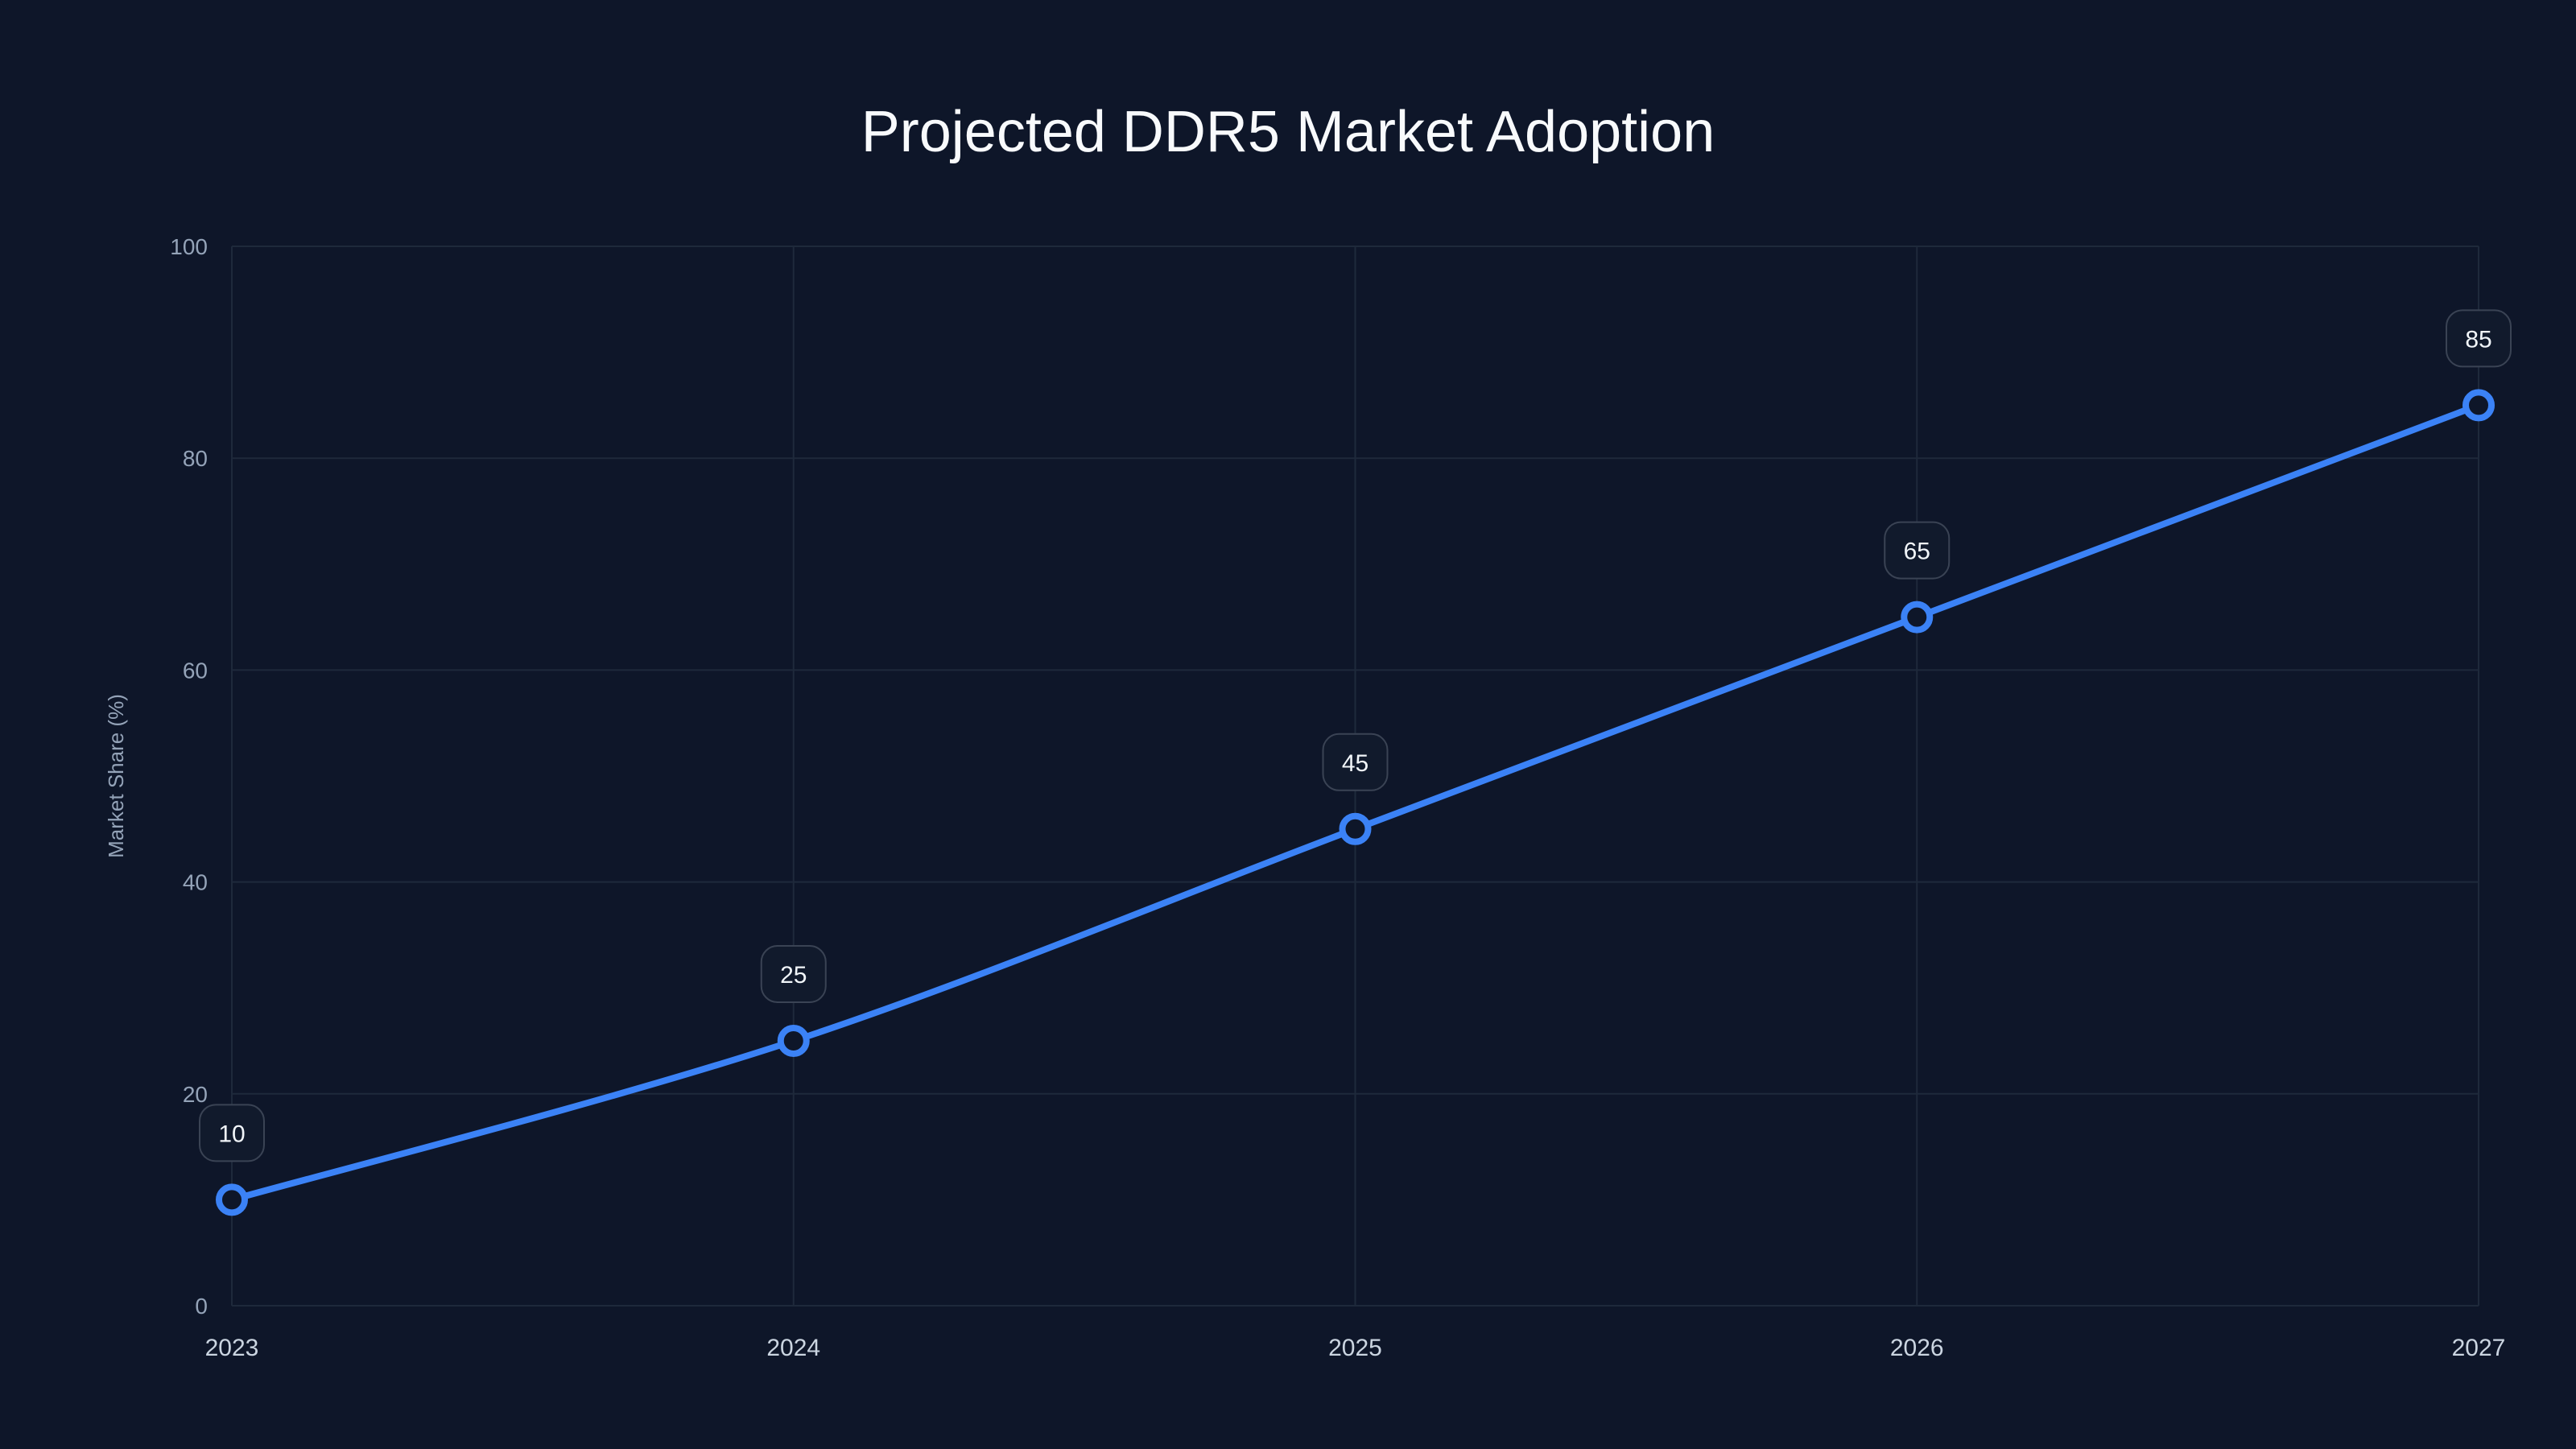 The width and height of the screenshot is (2576, 1449). Describe the element at coordinates (2479, 1348) in the screenshot. I see `x-tick-label: 2027` at that location.